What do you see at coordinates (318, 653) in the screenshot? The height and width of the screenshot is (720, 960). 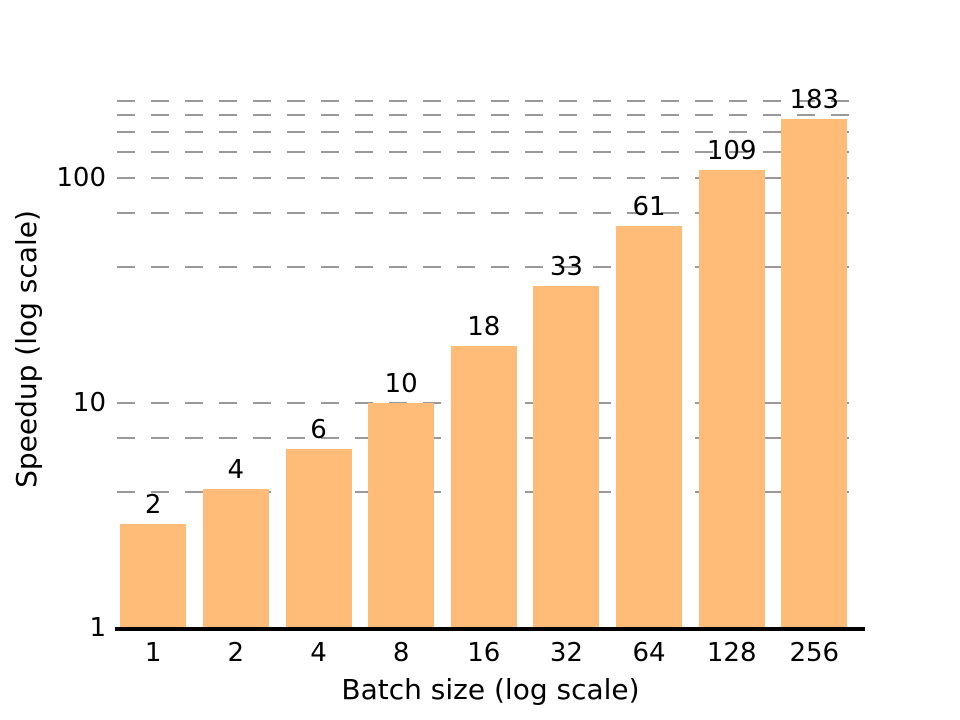 I see `x-tick-label: 4` at bounding box center [318, 653].